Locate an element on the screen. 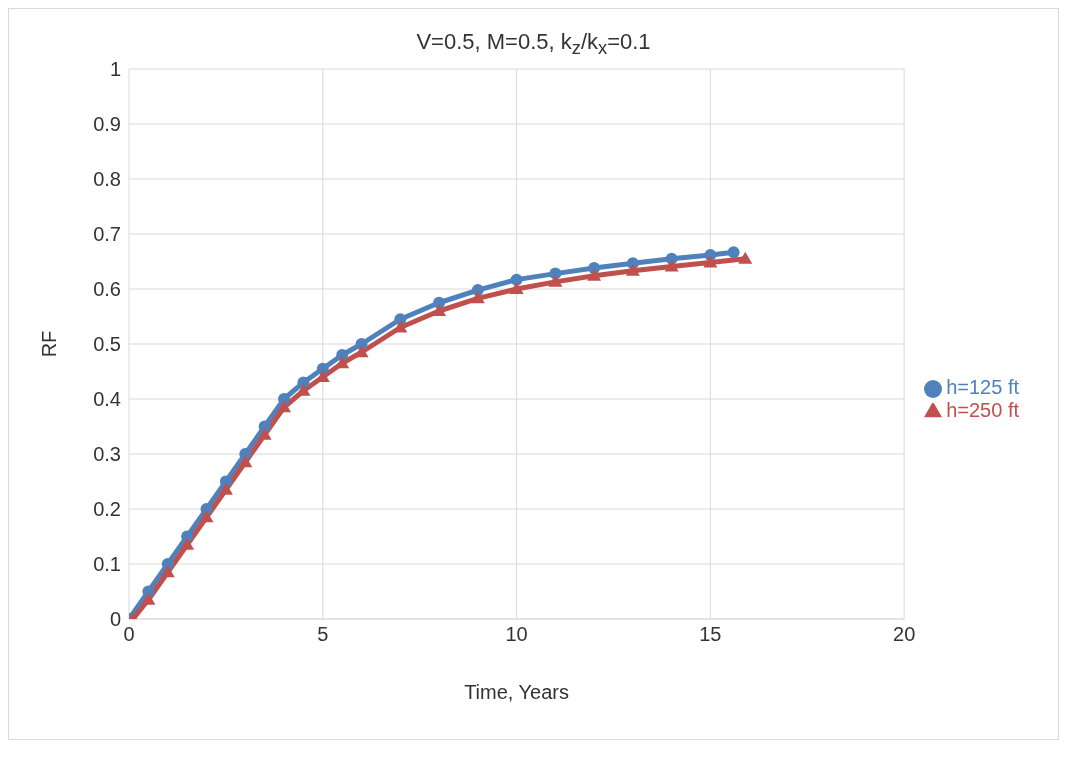 This screenshot has height=762, width=1065. y-tick-label: 0.4 is located at coordinates (107, 399).